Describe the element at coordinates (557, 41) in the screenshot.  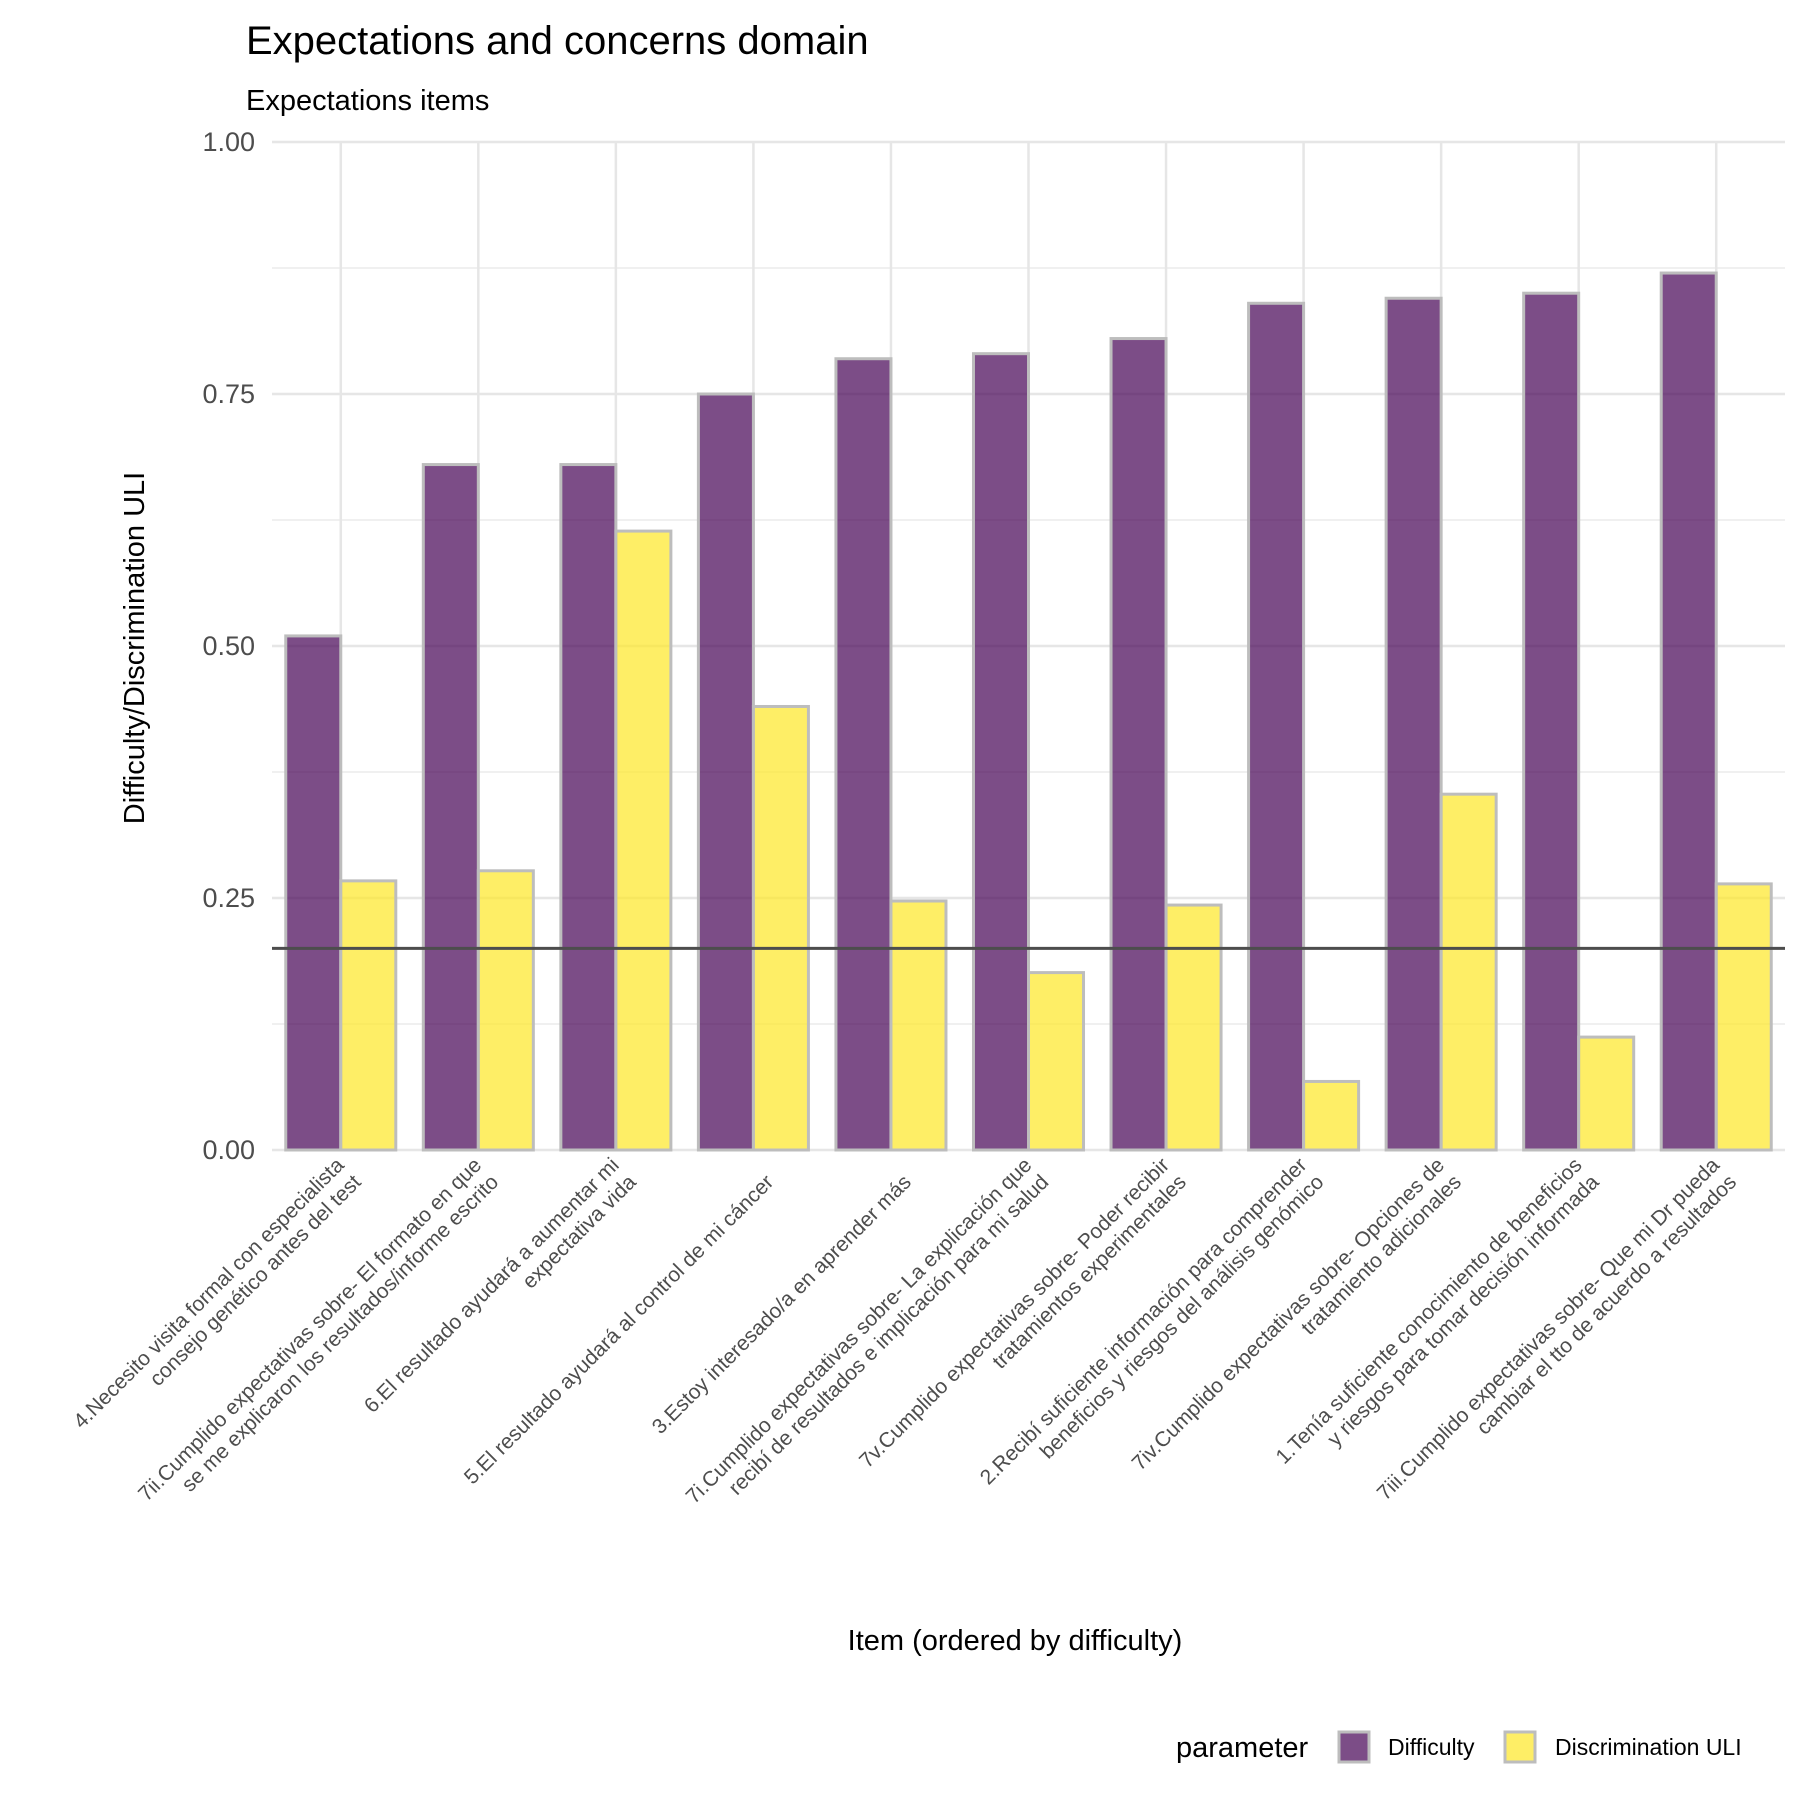
I see `chart-title: Expectations and concerns domain` at that location.